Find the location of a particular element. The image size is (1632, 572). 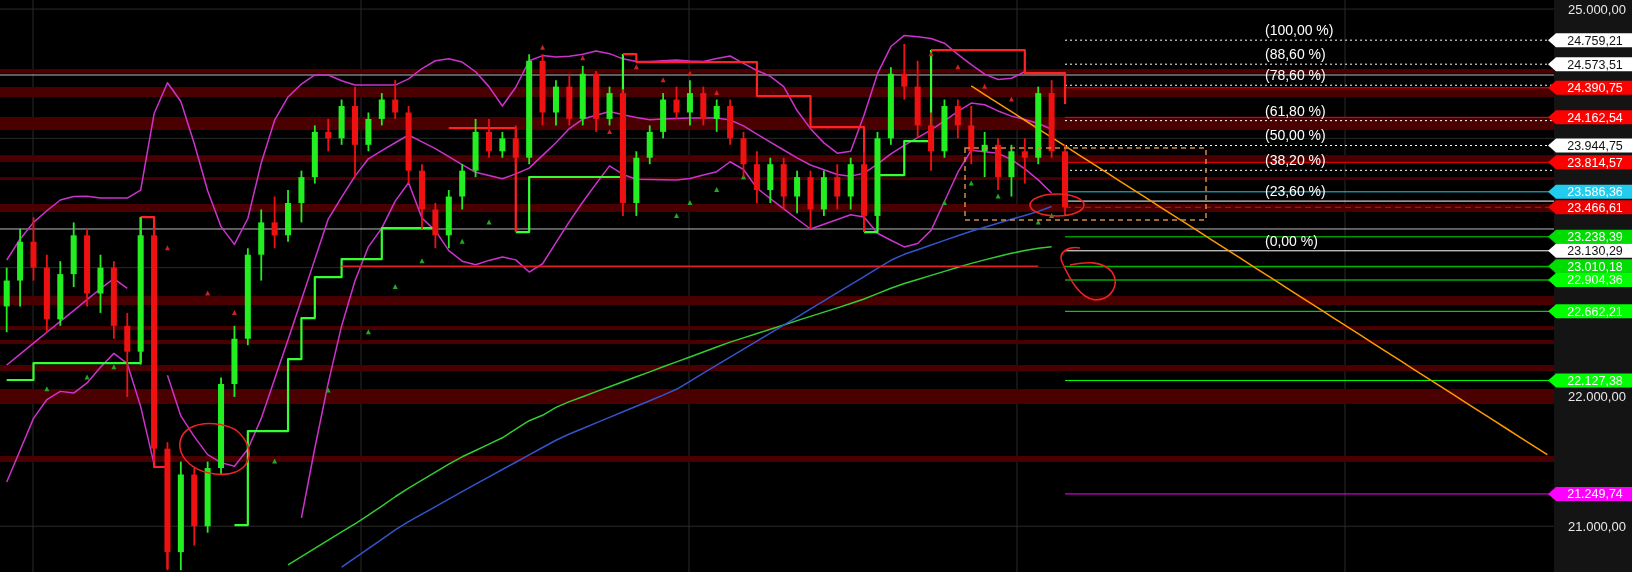

ref-line-label: 22.662,21 is located at coordinates (1595, 311).